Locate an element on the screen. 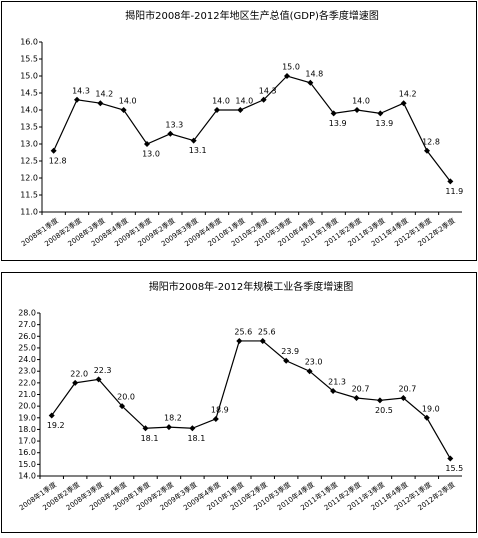  data-label: 22.0 is located at coordinates (79, 373).